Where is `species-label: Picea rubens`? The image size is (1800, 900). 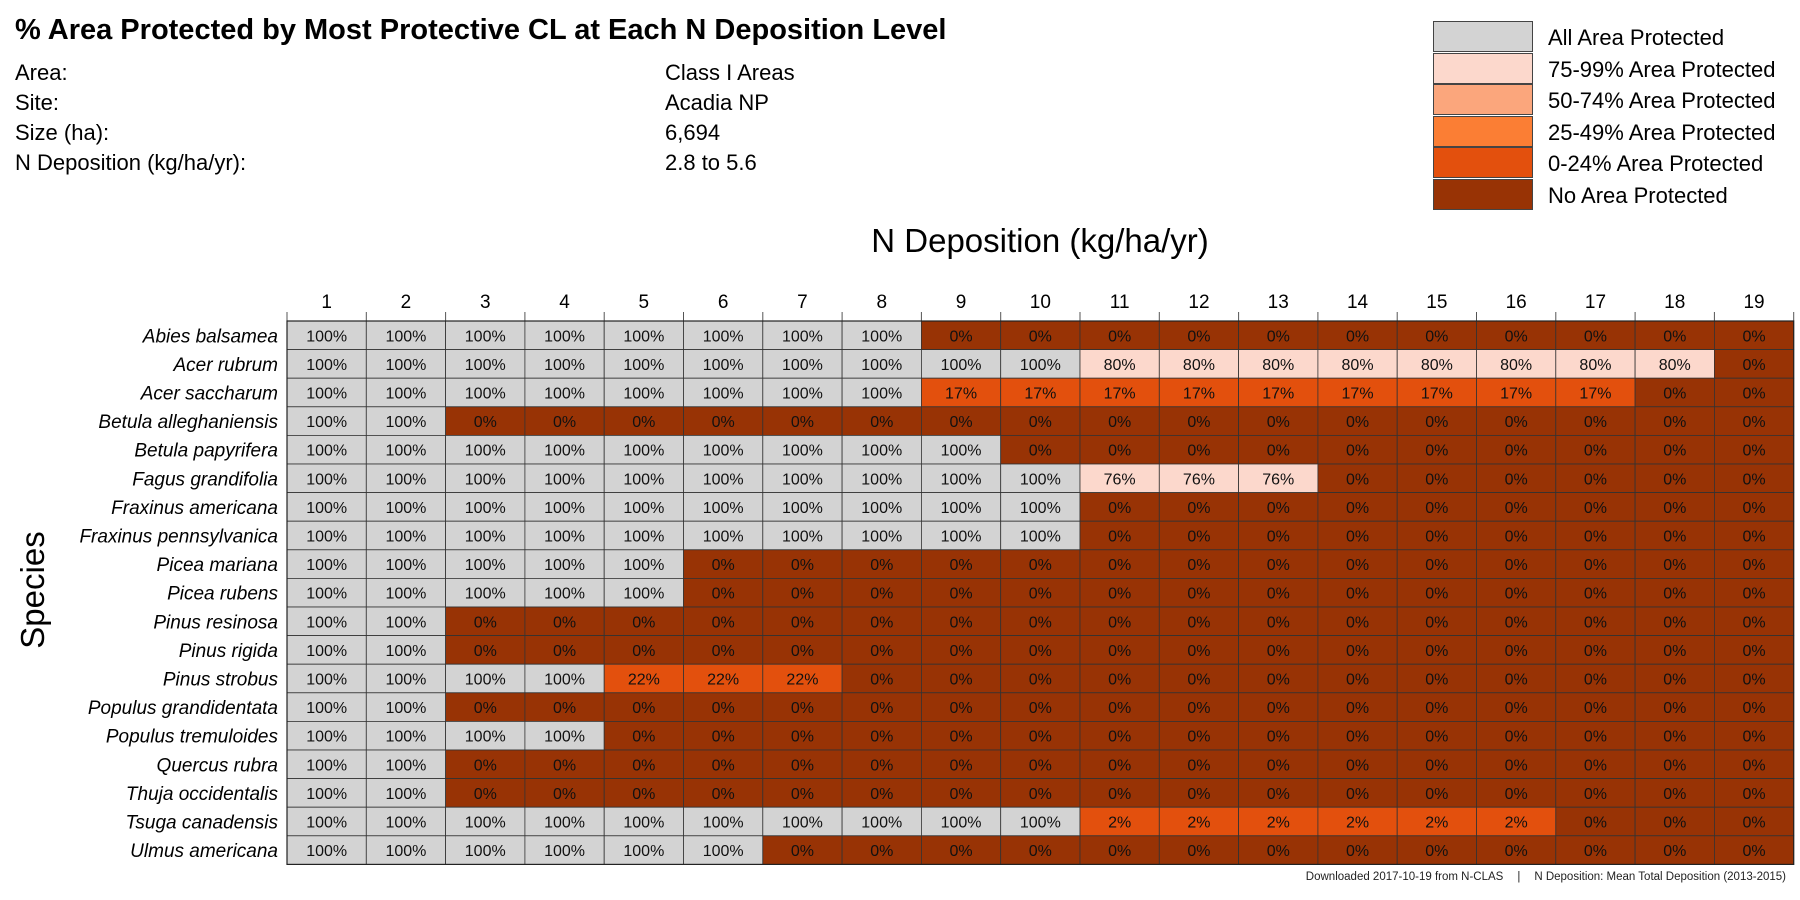
species-label: Picea rubens is located at coordinates (222, 594).